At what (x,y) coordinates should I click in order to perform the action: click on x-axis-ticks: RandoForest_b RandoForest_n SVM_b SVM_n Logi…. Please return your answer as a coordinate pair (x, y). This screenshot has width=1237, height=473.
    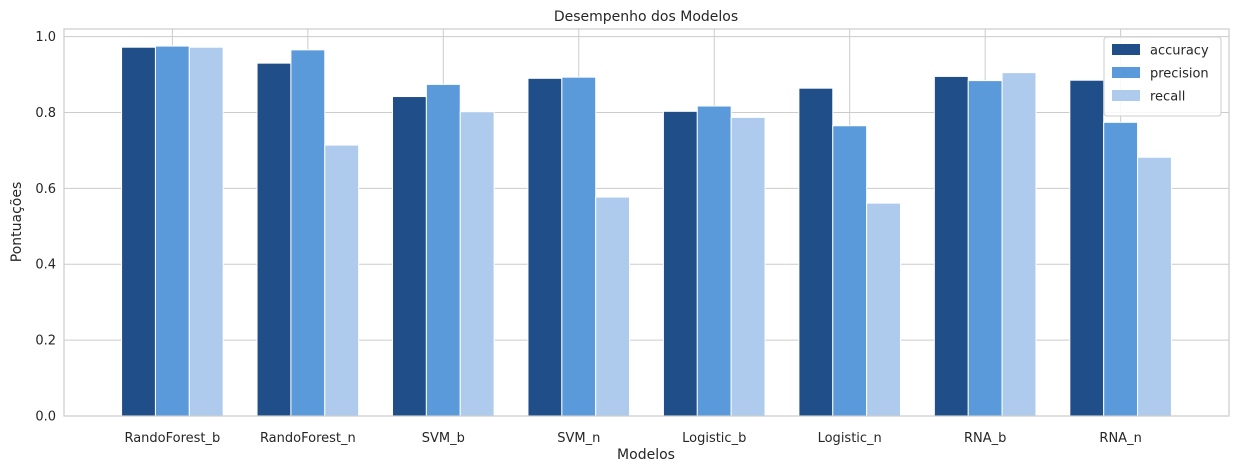
    Looking at the image, I should click on (632, 438).